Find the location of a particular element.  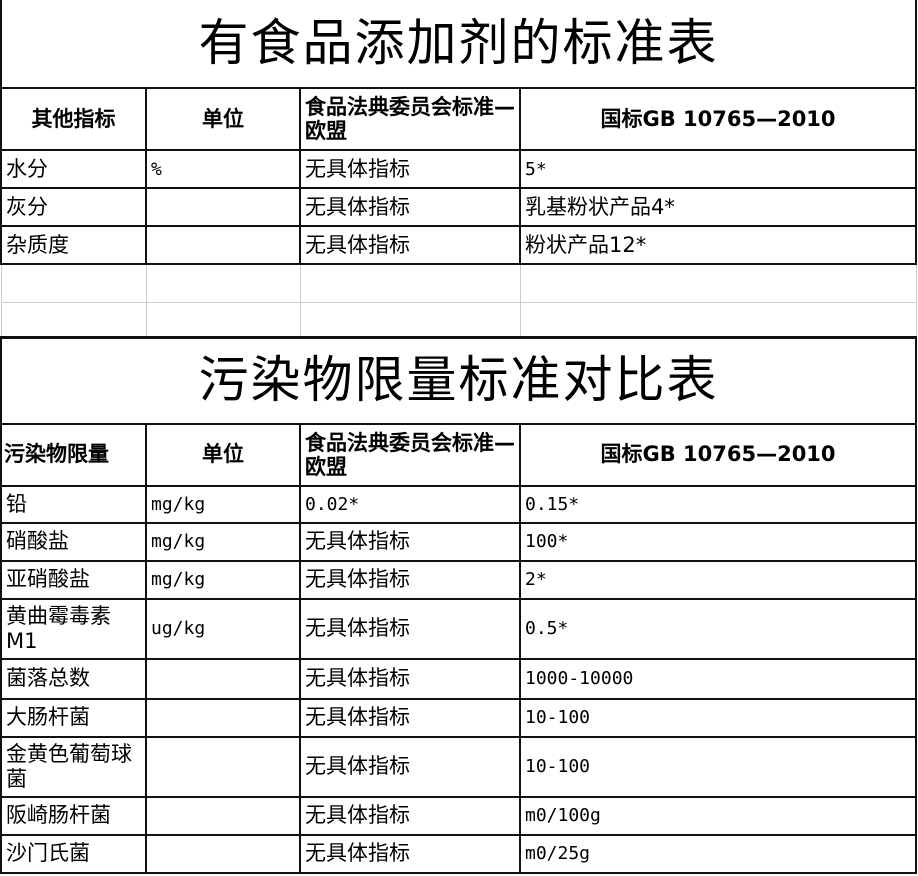

table-cell: 菌落总数 is located at coordinates (73, 678).